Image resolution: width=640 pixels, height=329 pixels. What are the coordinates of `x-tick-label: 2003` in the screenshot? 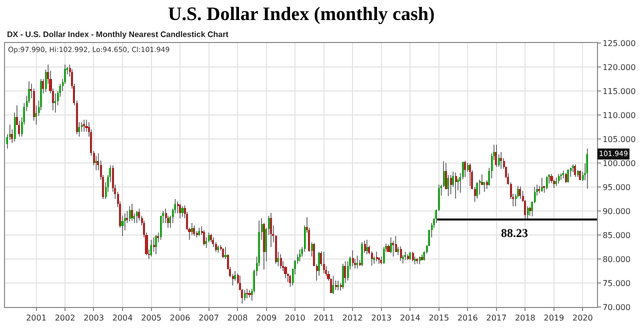 It's located at (94, 318).